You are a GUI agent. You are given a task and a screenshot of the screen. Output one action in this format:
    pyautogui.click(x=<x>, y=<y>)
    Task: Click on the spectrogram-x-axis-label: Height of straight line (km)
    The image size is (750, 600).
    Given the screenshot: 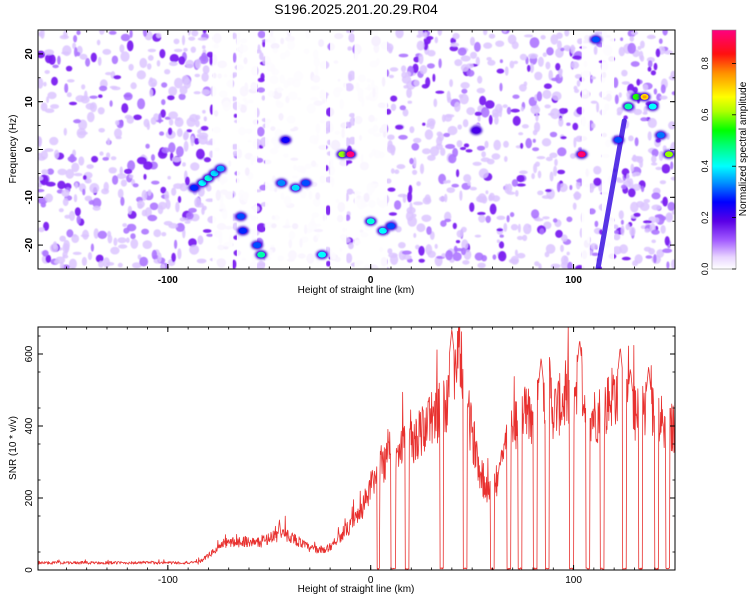 What is the action you would take?
    pyautogui.click(x=356, y=290)
    